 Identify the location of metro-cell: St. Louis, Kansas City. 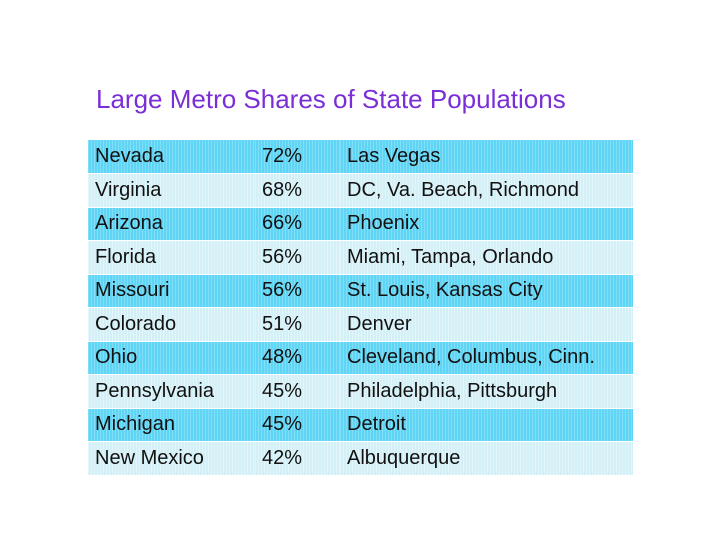
(486, 291).